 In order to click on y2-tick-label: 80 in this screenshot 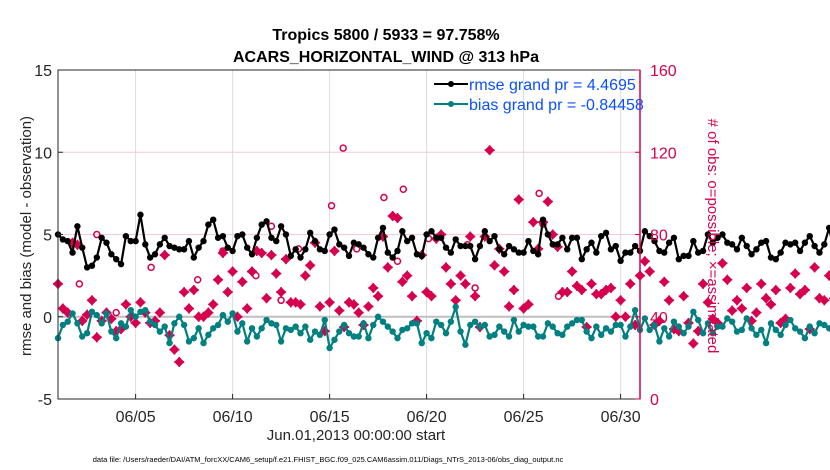, I will do `click(659, 236)`.